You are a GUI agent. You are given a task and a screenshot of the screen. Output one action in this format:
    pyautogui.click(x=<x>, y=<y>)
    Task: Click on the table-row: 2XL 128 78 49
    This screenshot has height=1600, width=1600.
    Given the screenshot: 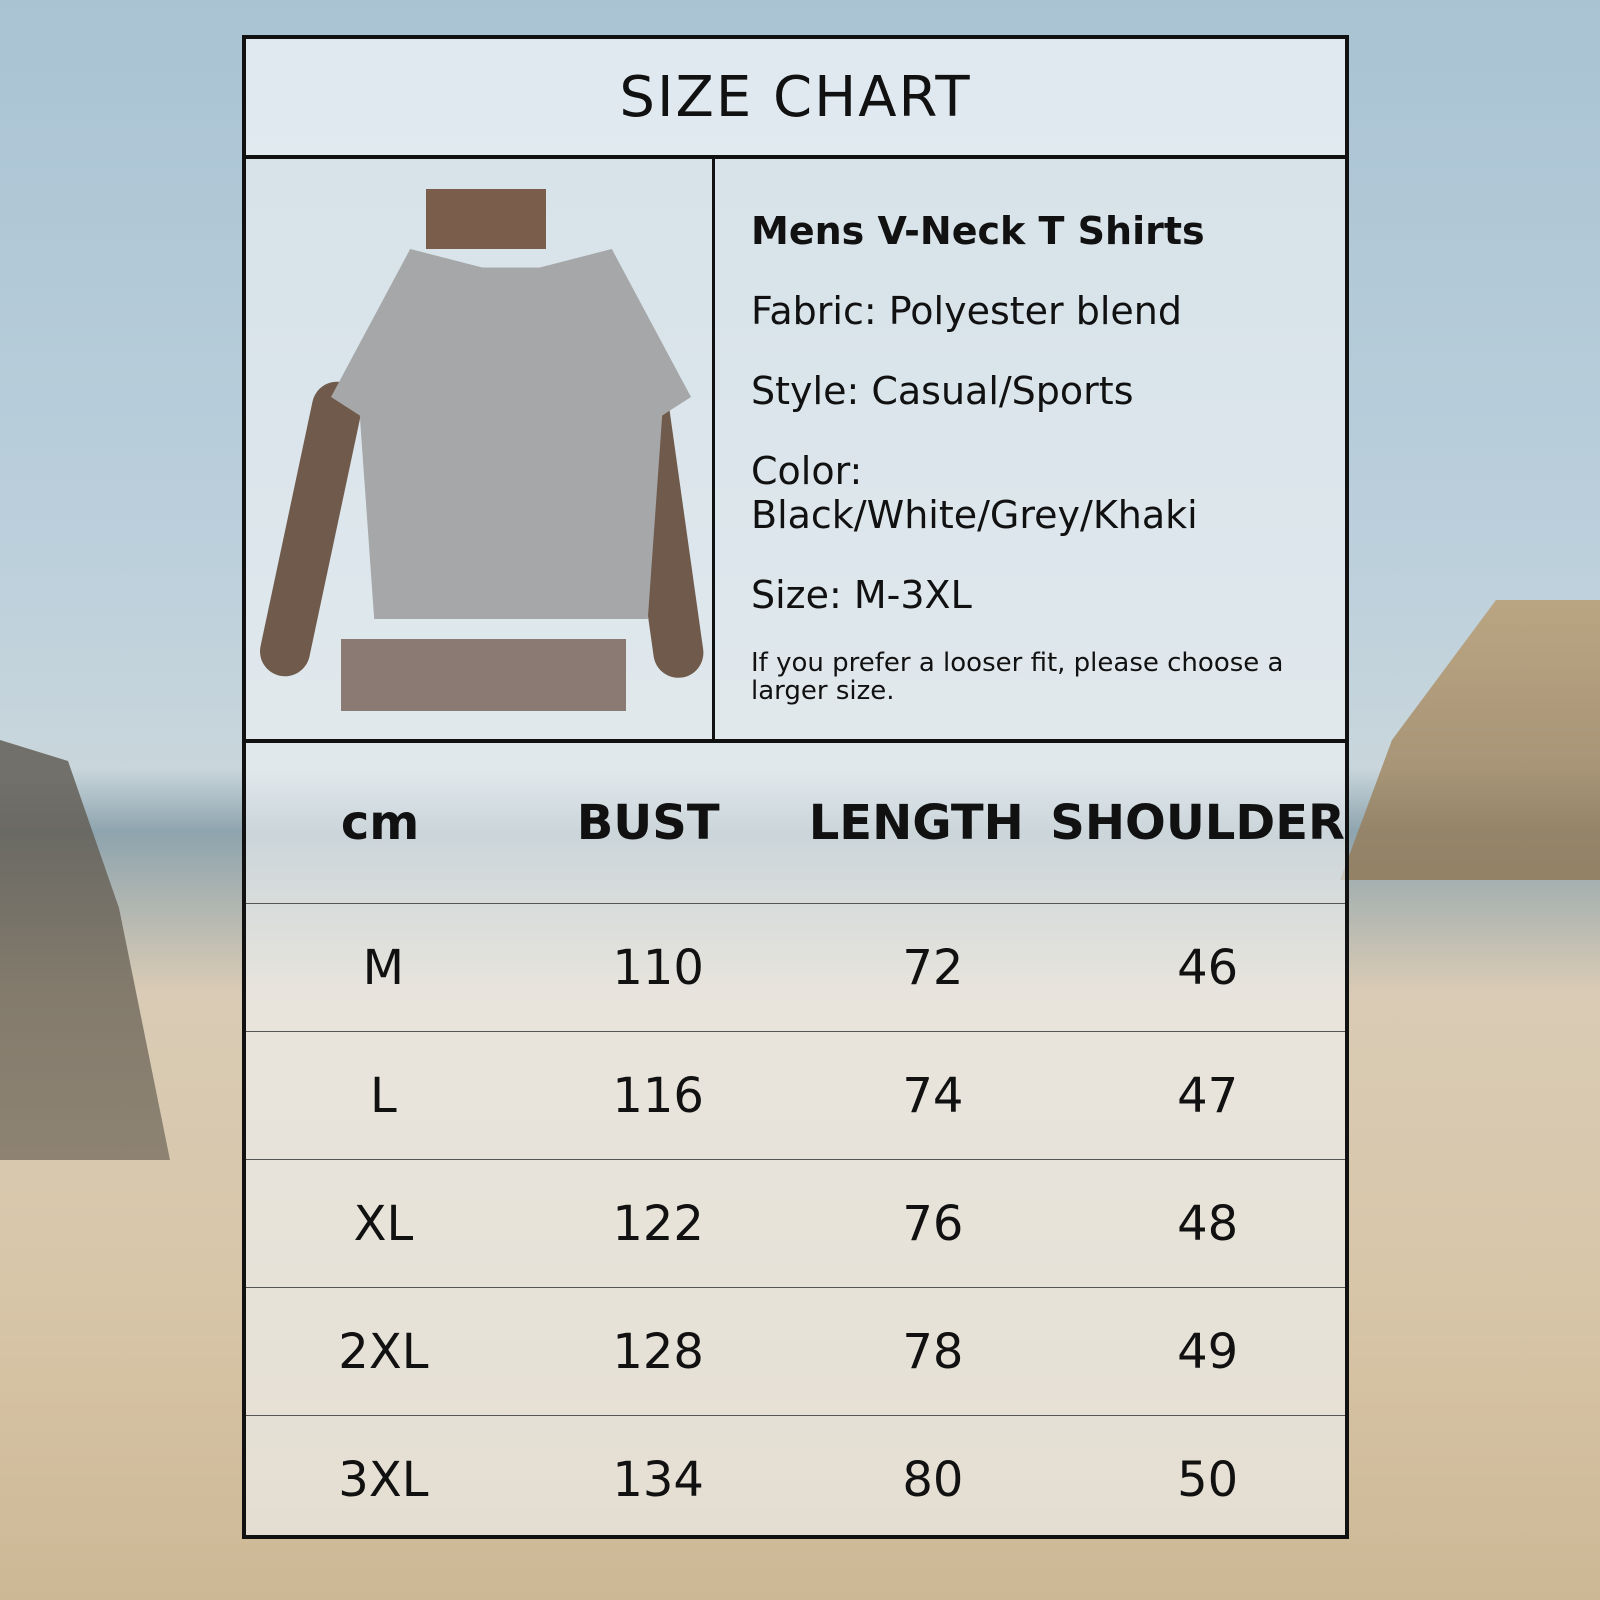 What is the action you would take?
    pyautogui.click(x=795, y=1352)
    